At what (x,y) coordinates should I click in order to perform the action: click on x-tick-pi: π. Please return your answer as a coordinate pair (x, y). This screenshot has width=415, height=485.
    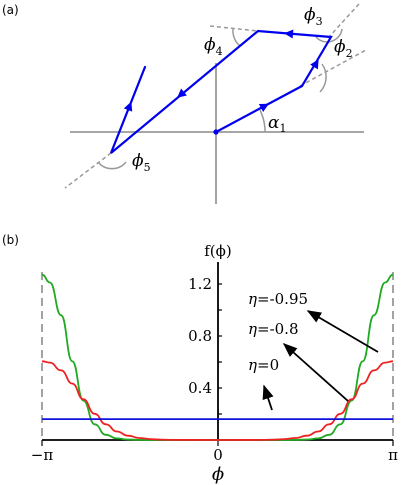
    Looking at the image, I should click on (393, 455).